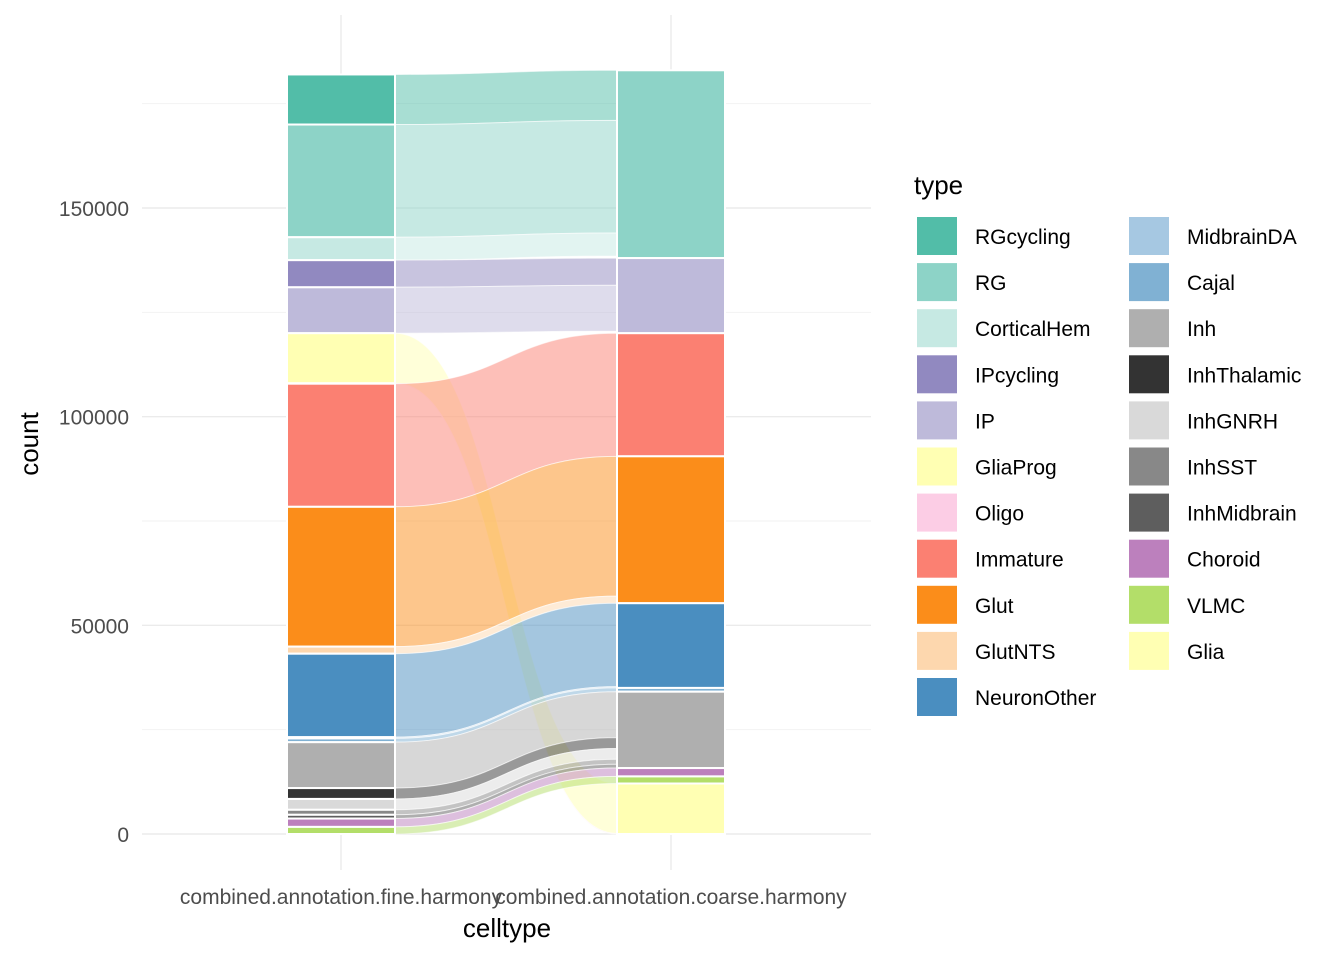 This screenshot has height=965, width=1344. Describe the element at coordinates (341, 650) in the screenshot. I see `fine-stratum-glutnts` at that location.